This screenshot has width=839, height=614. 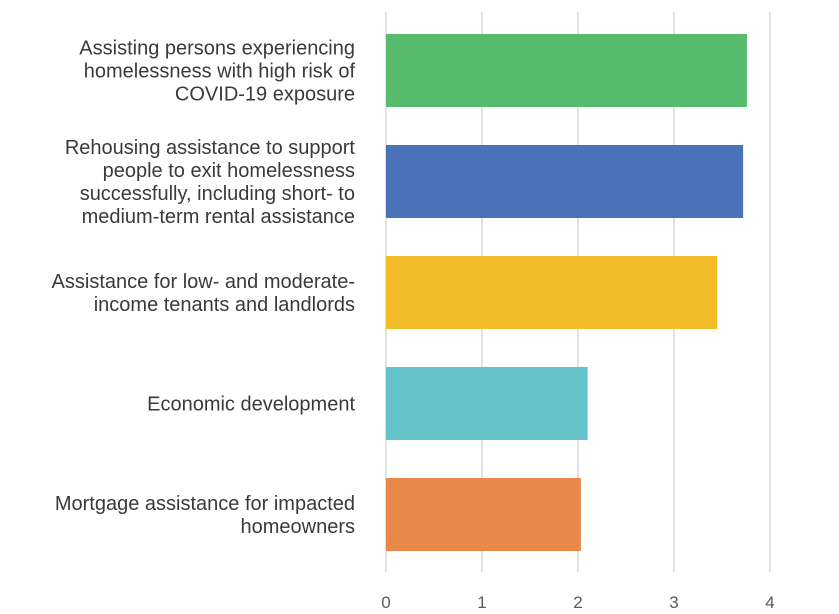 What do you see at coordinates (203, 282) in the screenshot?
I see `category-label-line: Assistance for low- and moderate-` at bounding box center [203, 282].